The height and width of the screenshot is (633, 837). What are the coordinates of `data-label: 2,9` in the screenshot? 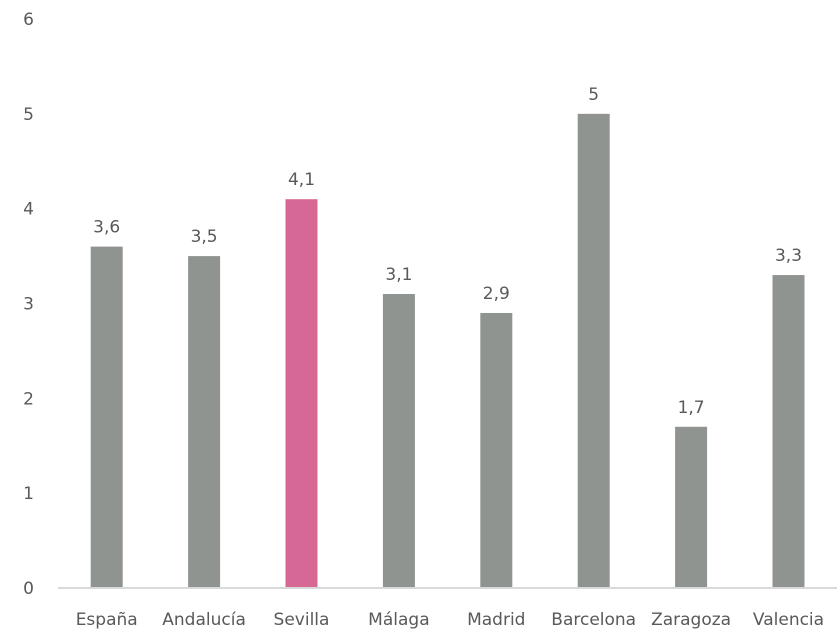 It's located at (496, 294).